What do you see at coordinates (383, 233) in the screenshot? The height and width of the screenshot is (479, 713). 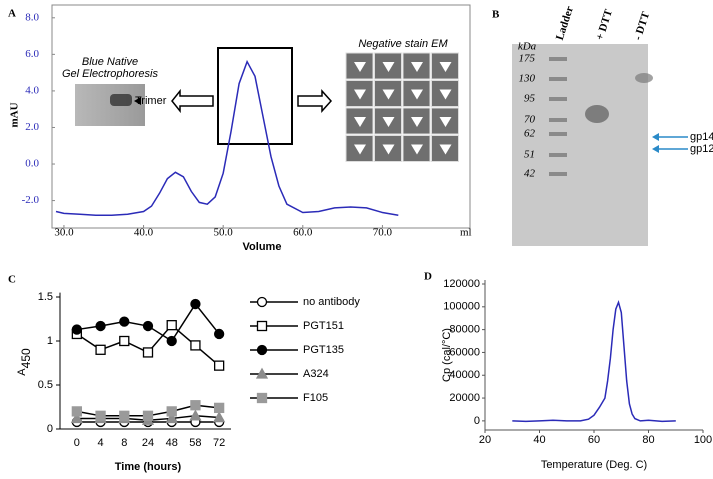 I see `x-tick-label: 70.0` at bounding box center [383, 233].